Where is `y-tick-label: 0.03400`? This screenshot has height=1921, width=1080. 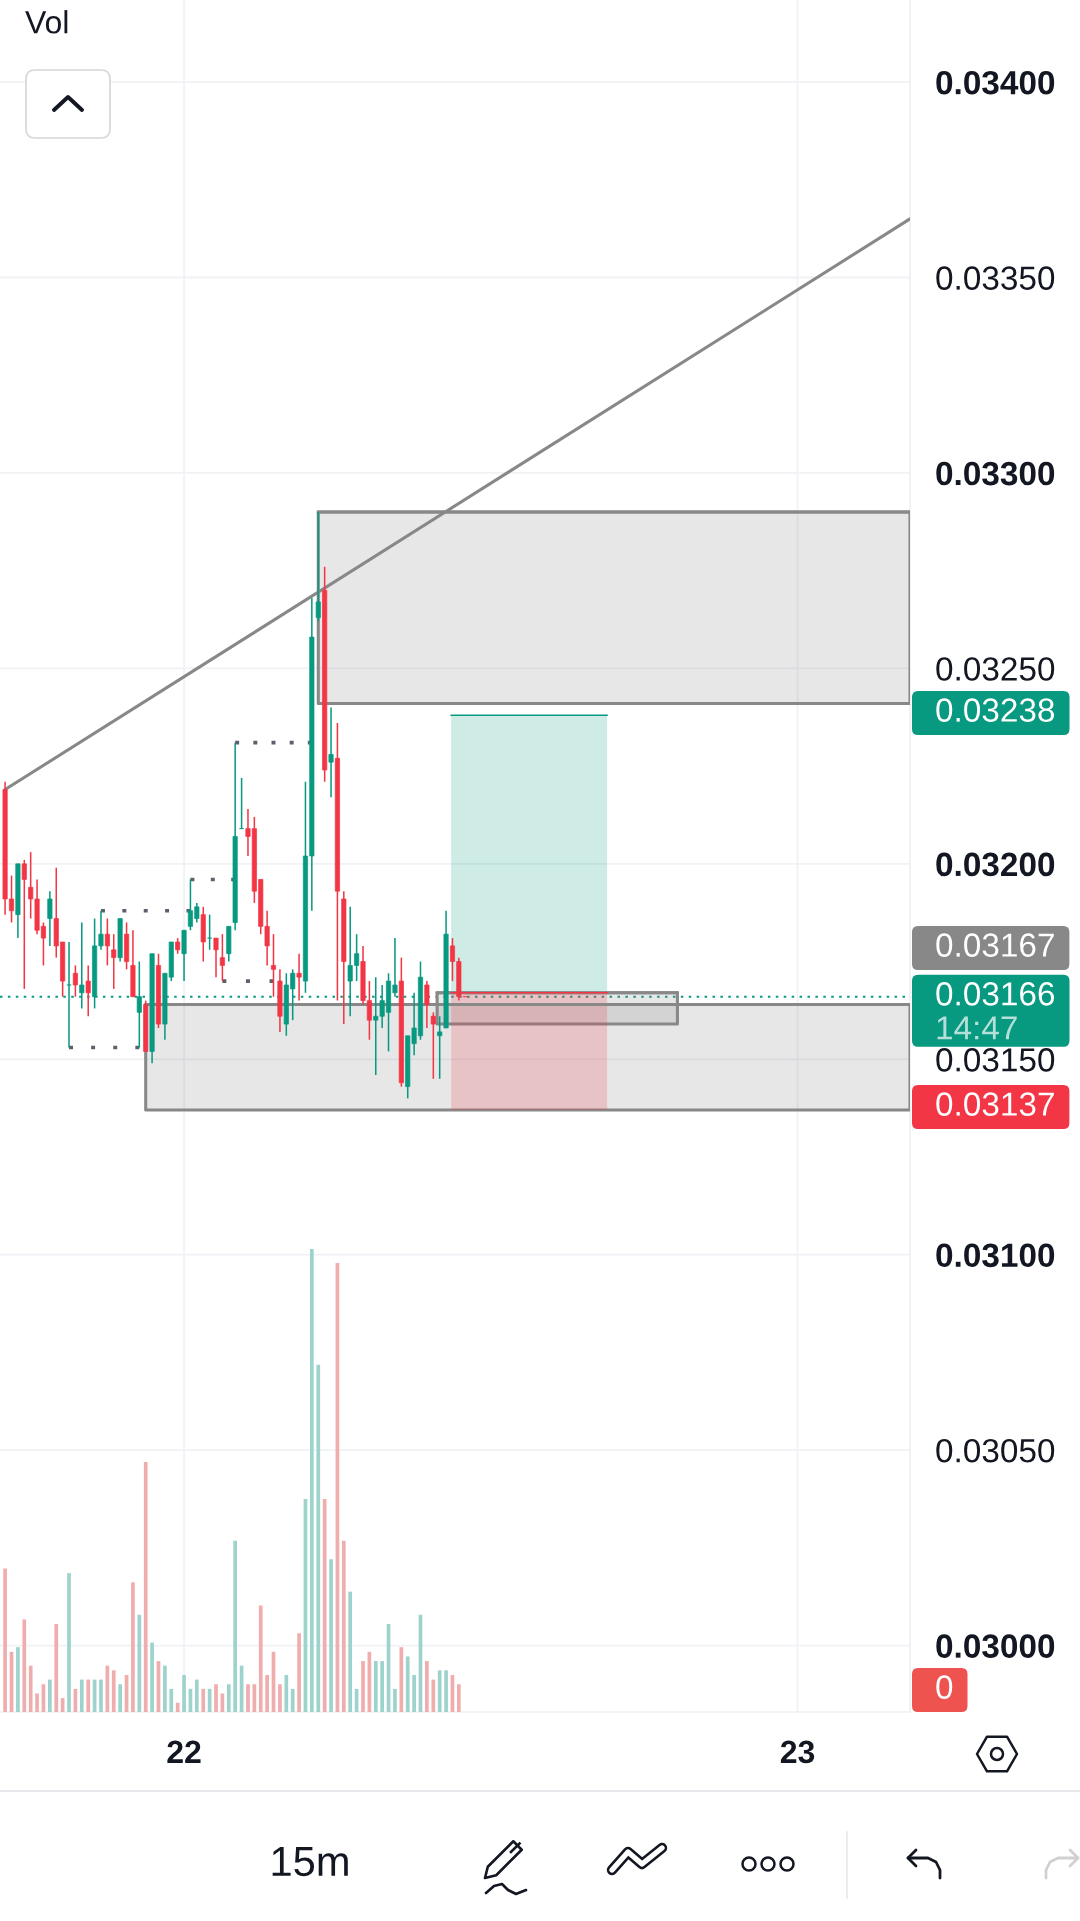
y-tick-label: 0.03400 is located at coordinates (995, 82).